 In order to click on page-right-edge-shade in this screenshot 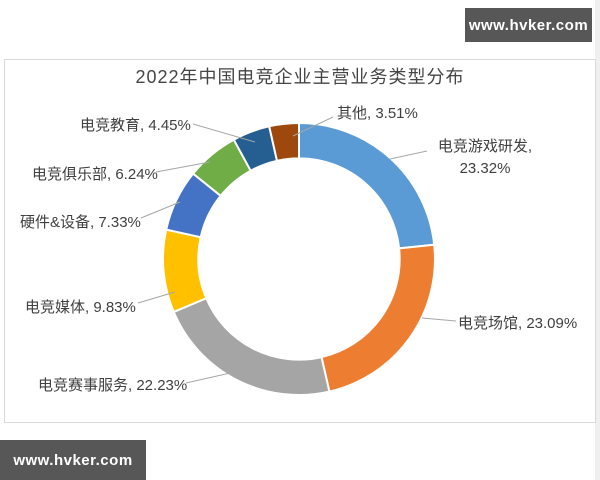, I will do `click(597, 240)`.